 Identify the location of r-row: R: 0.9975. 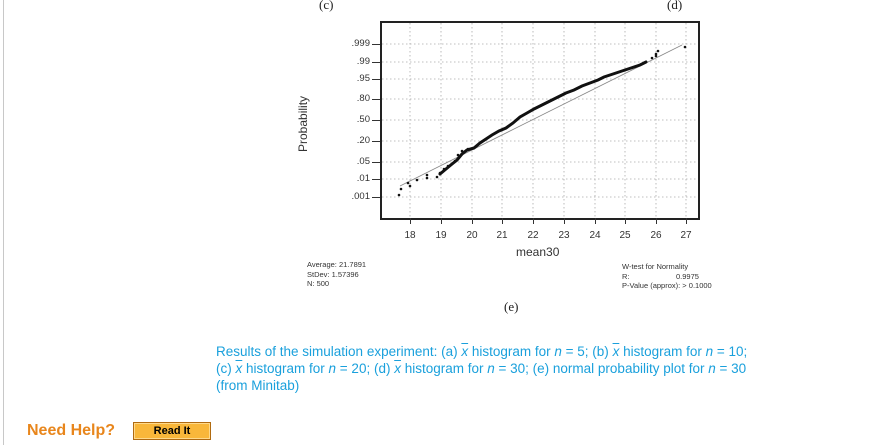
(682, 277).